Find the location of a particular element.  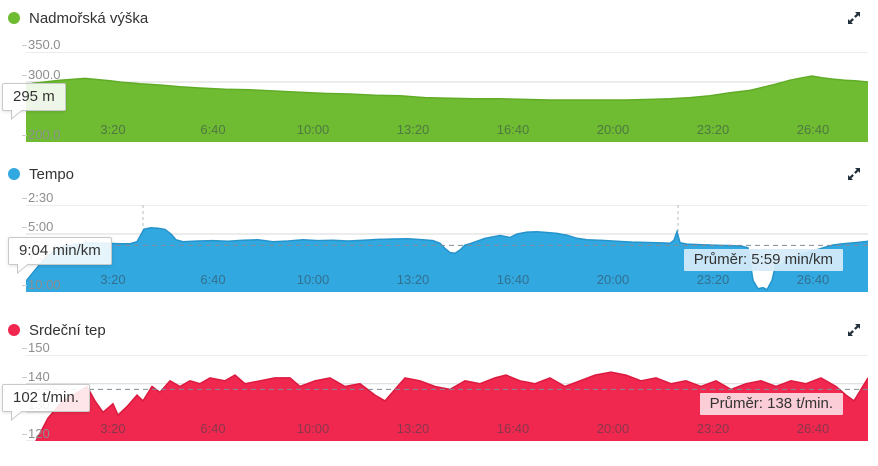

pace-cursor-tooltip: 9:04 min/km is located at coordinates (60, 255).